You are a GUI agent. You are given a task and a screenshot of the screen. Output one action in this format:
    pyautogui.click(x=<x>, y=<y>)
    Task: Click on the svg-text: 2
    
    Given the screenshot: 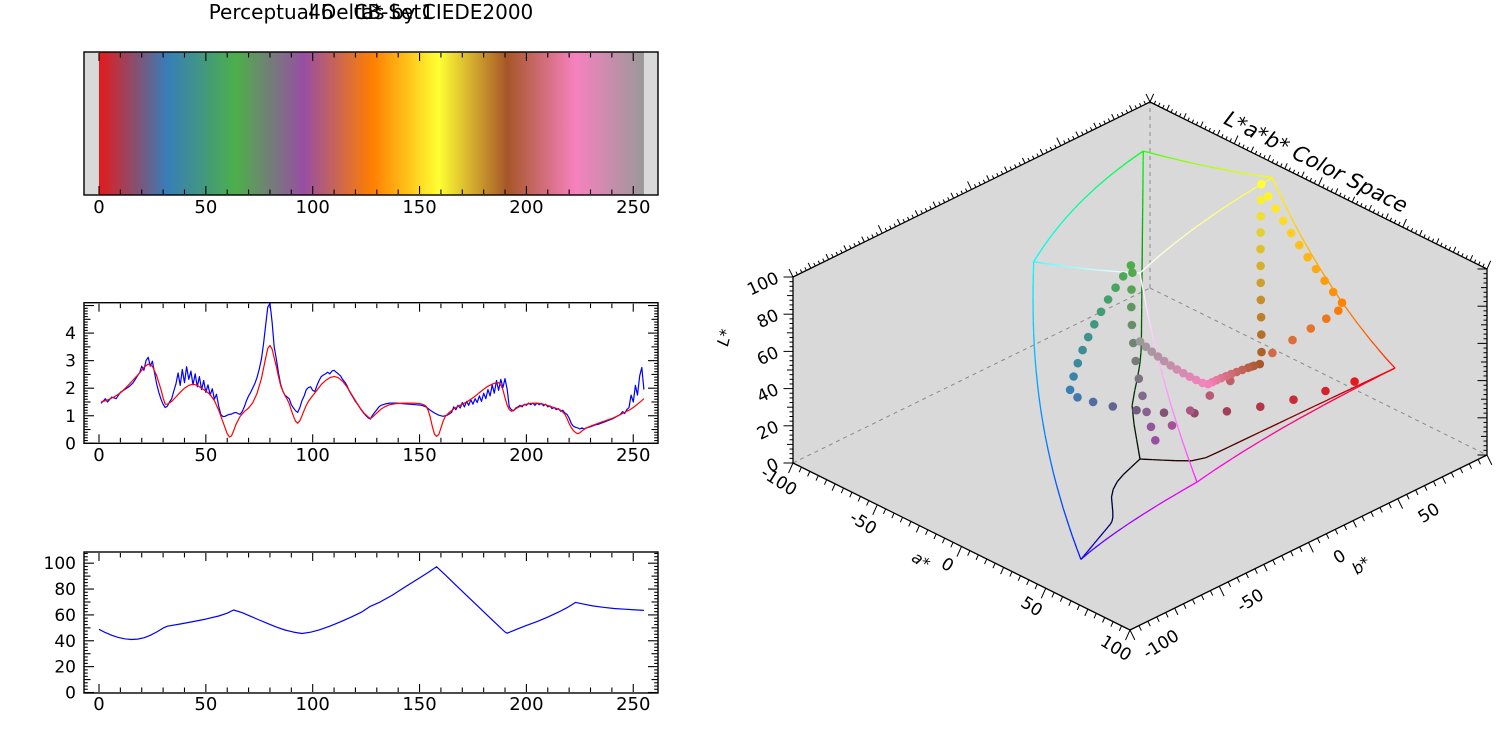 What is the action you would take?
    pyautogui.click(x=70, y=389)
    